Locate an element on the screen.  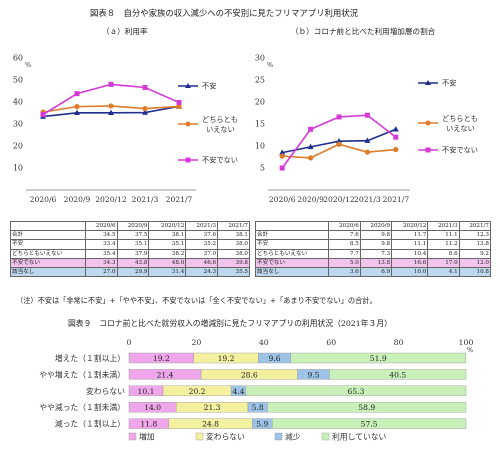
chart-b-ytick: 20 is located at coordinates (260, 102).